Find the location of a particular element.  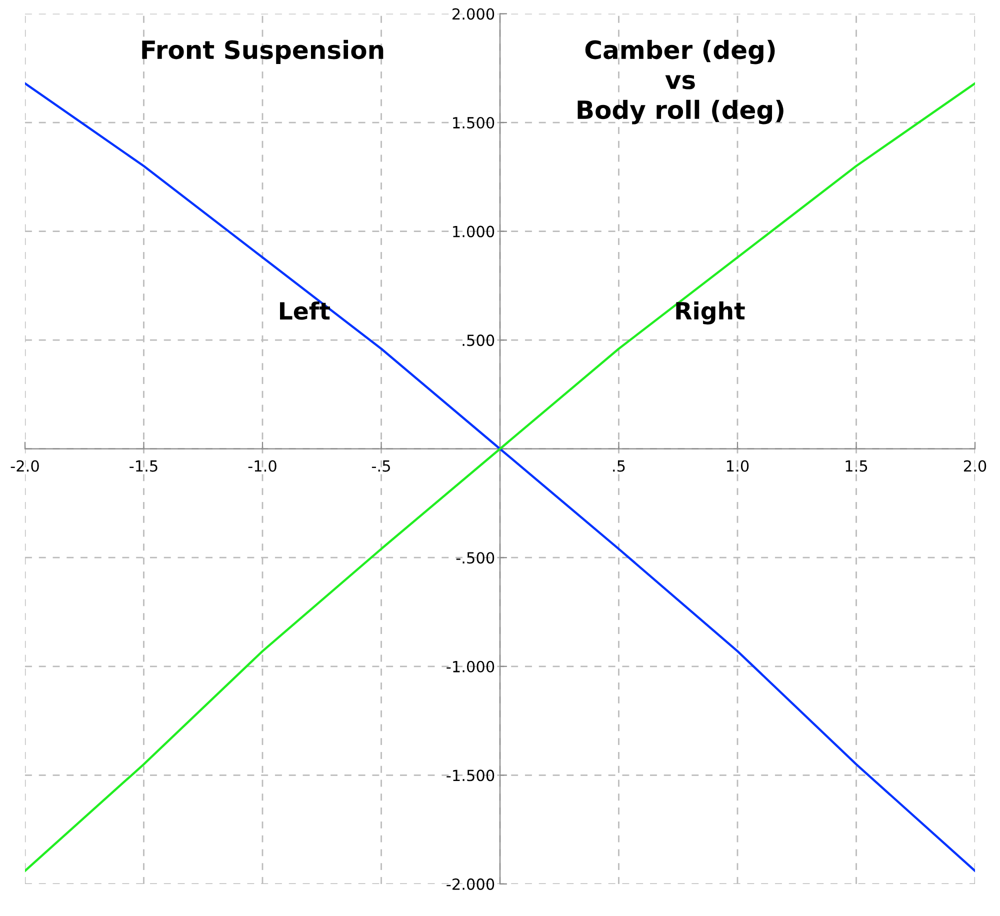

y-tick-label: 1.500 is located at coordinates (473, 122).